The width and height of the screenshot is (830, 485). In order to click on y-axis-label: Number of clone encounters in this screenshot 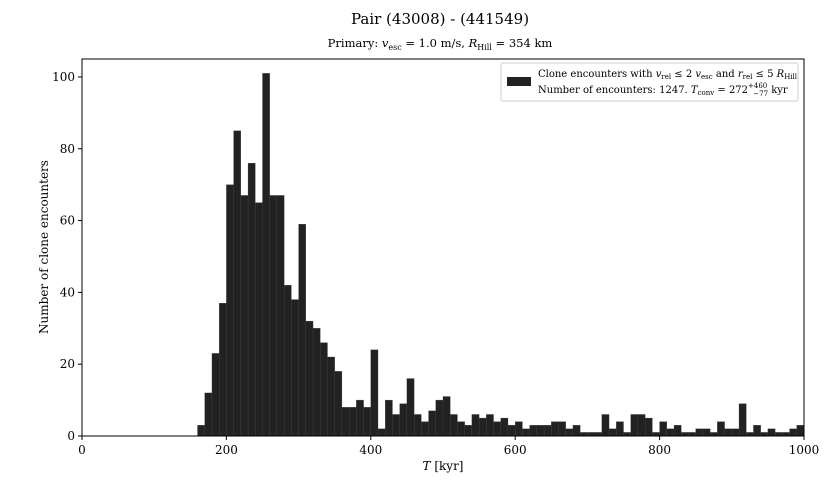, I will do `click(44, 247)`.